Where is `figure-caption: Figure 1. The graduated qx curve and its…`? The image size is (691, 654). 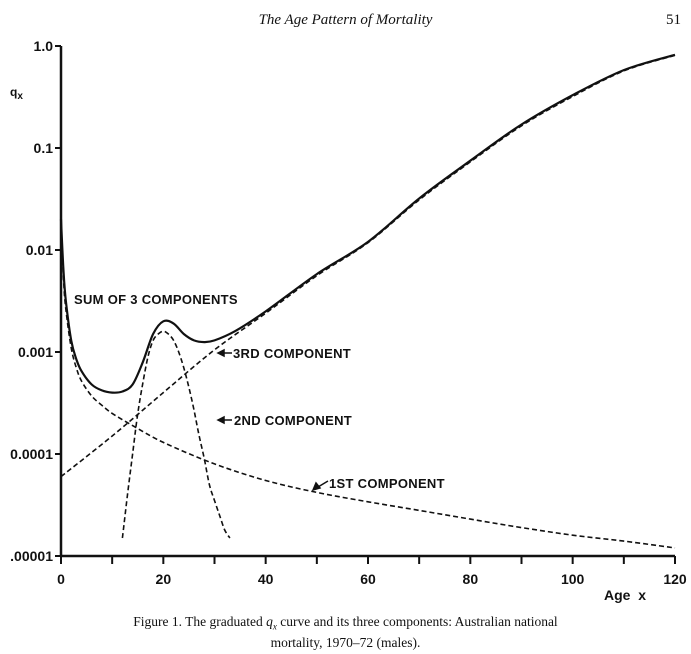 figure-caption: Figure 1. The graduated qx curve and its… is located at coordinates (345, 632).